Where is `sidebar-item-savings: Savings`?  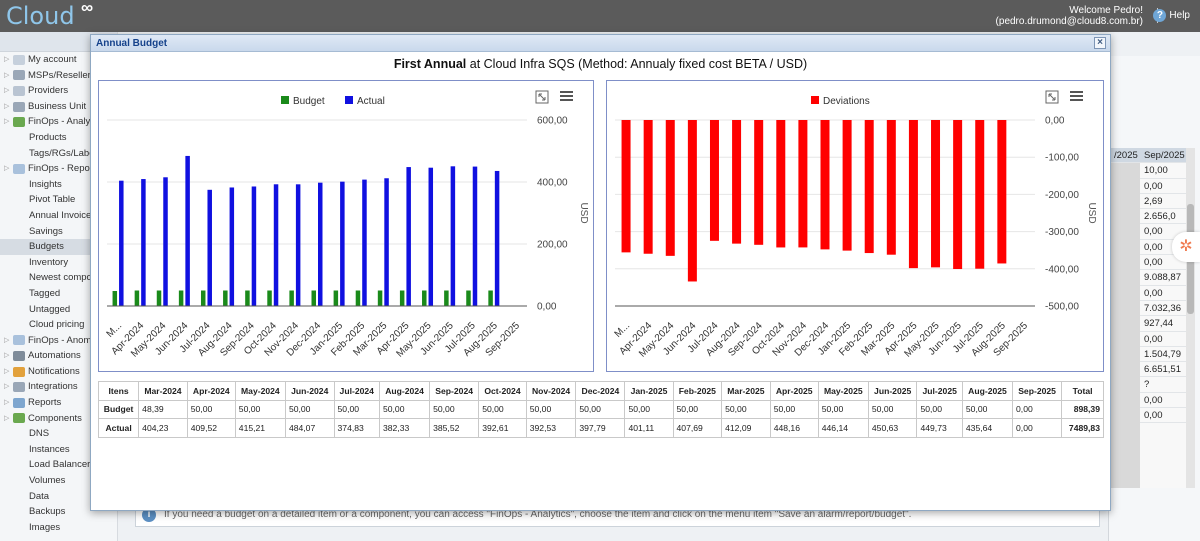
sidebar-item-savings: Savings is located at coordinates (58, 232).